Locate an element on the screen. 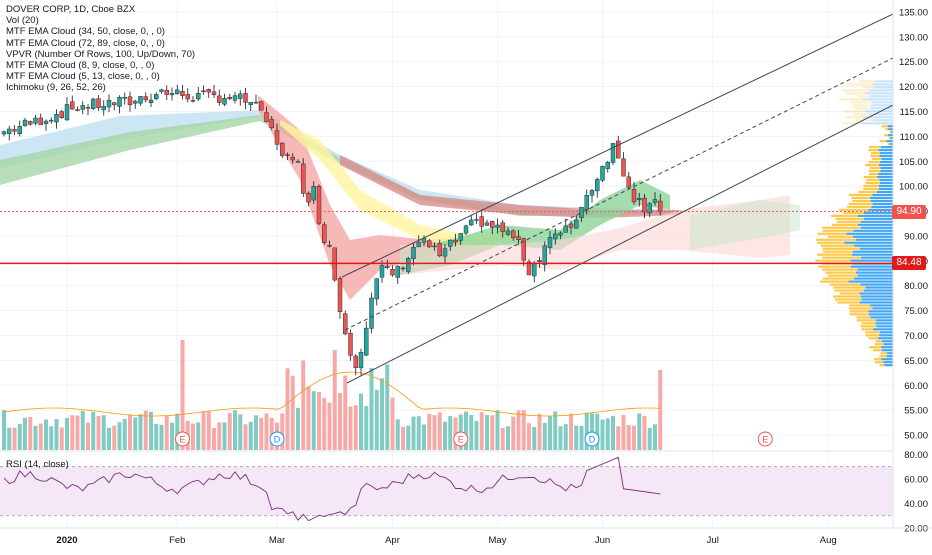 This screenshot has height=555, width=932. price-tick-label: 110.00 is located at coordinates (914, 137).